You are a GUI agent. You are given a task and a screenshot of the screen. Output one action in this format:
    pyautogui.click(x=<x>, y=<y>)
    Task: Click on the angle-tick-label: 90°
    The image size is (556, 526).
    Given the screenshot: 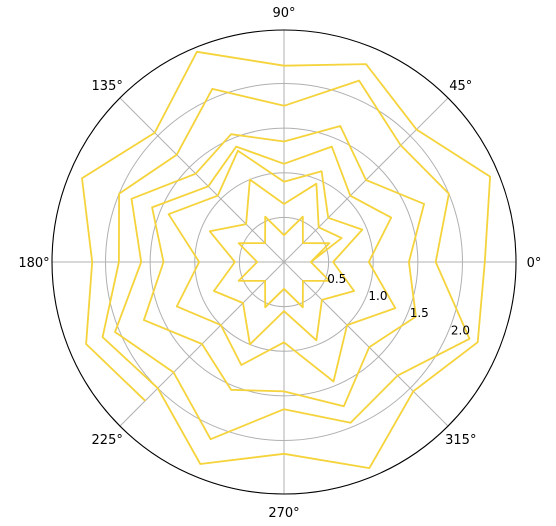 What is the action you would take?
    pyautogui.click(x=283, y=13)
    